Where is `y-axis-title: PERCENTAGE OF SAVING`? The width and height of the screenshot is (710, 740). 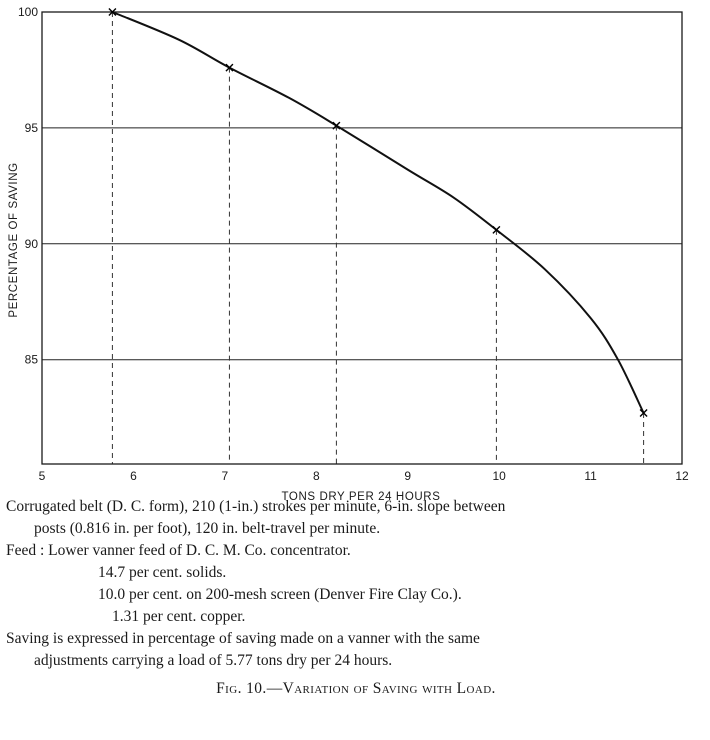 y-axis-title: PERCENTAGE OF SAVING is located at coordinates (14, 239).